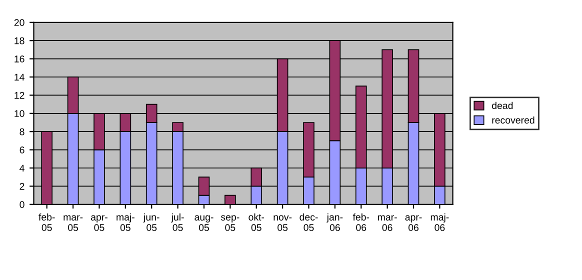 The width and height of the screenshot is (582, 280). Describe the element at coordinates (46, 222) in the screenshot. I see `x-tick-label: feb-05` at that location.